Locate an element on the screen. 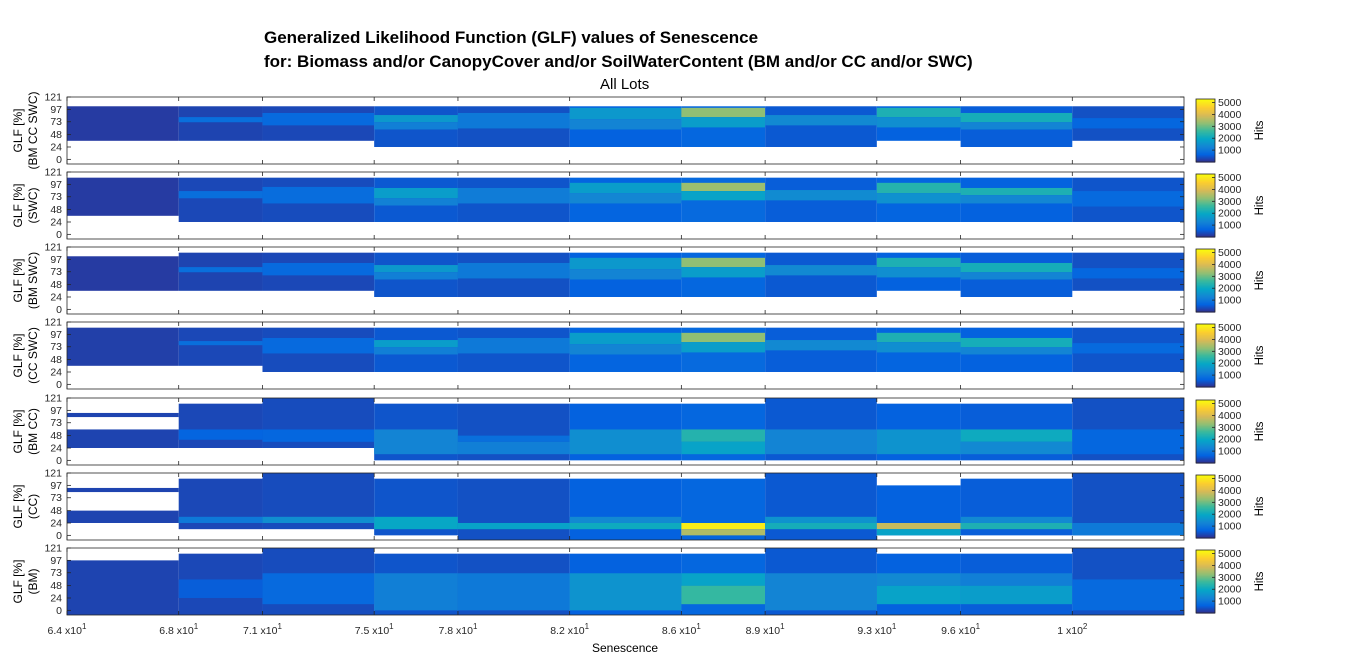 This screenshot has height=655, width=1366. colorbar-frame is located at coordinates (1205, 280).